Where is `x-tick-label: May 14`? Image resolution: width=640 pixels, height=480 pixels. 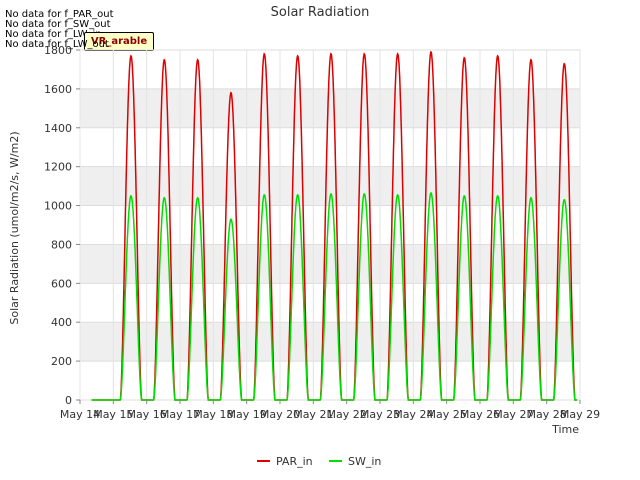
x-tick-label: May 14 is located at coordinates (80, 414).